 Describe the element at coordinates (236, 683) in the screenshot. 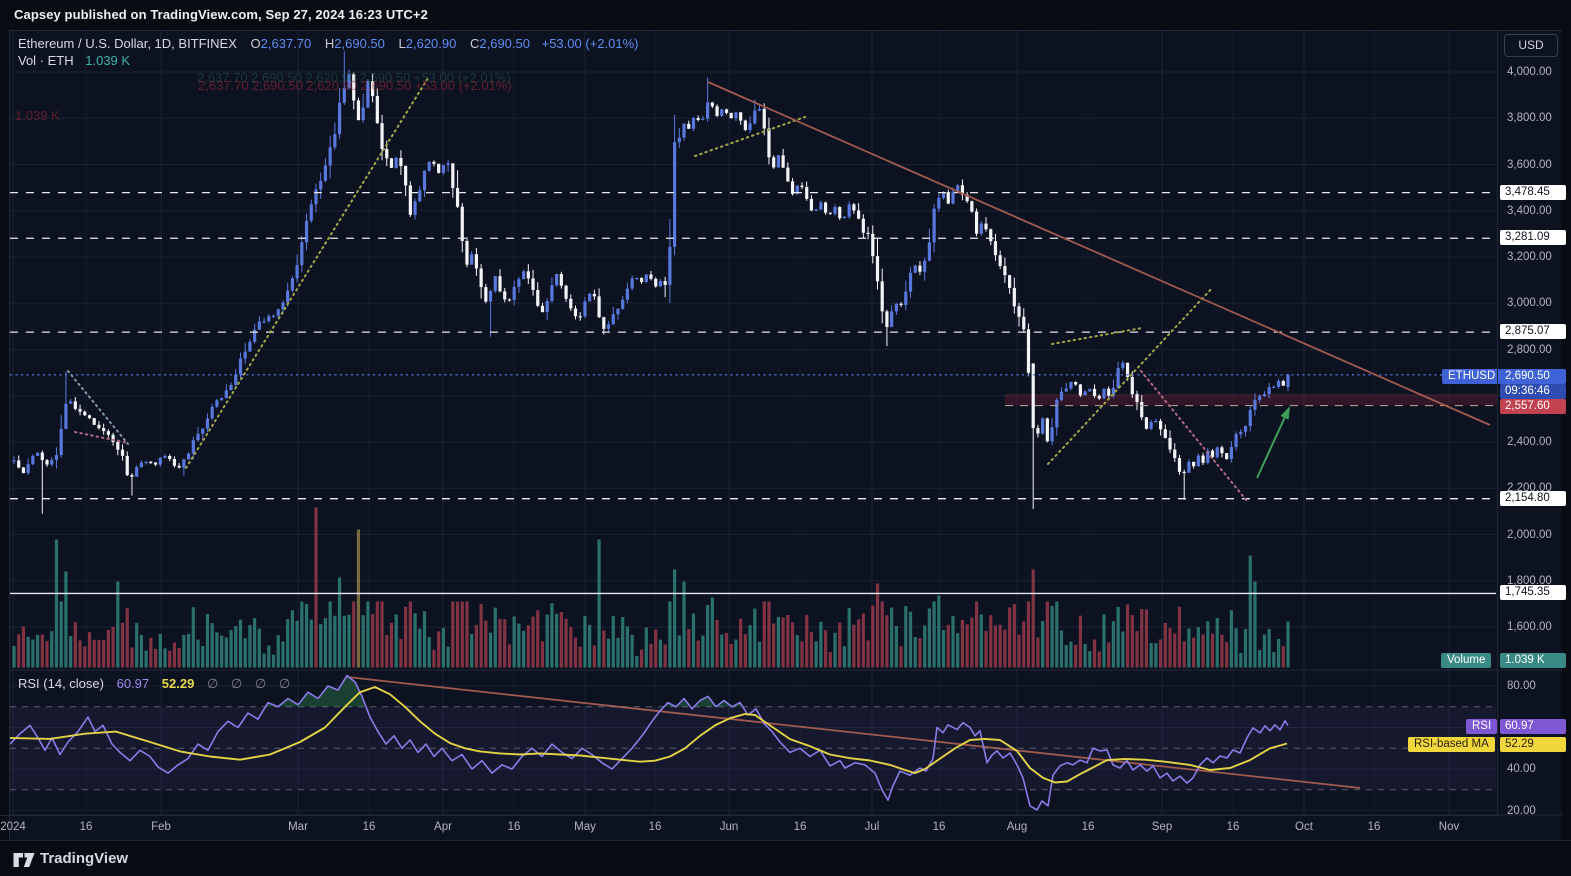

I see `hidden-value-icon: ∅` at that location.